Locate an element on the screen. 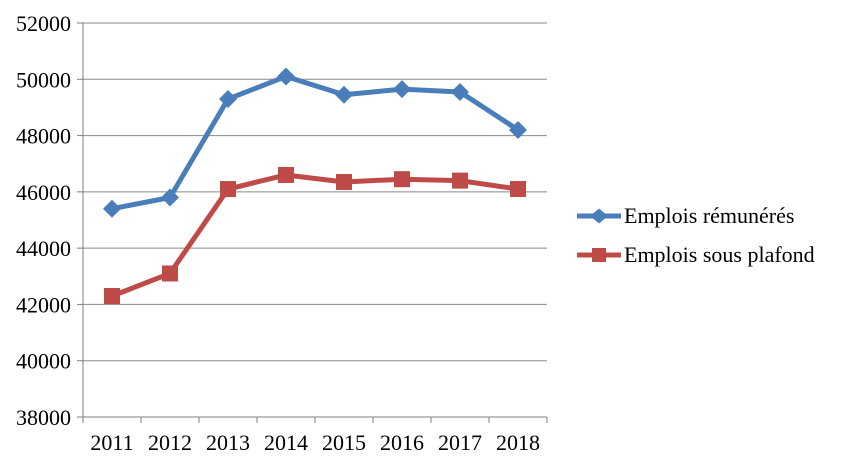 This screenshot has height=470, width=845. x-tick-label: 2018 is located at coordinates (518, 442).